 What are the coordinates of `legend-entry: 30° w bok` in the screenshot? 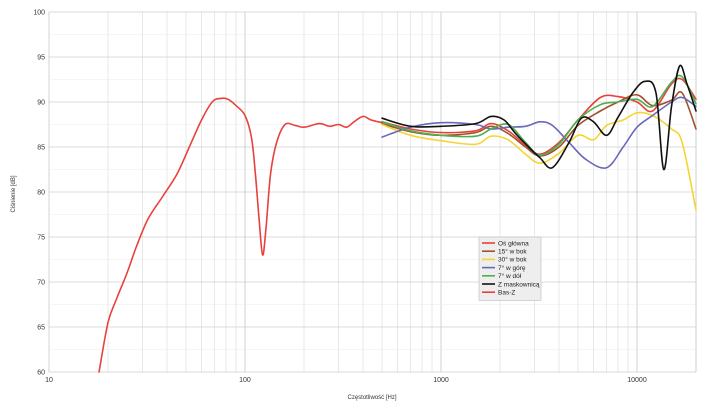 It's located at (512, 260).